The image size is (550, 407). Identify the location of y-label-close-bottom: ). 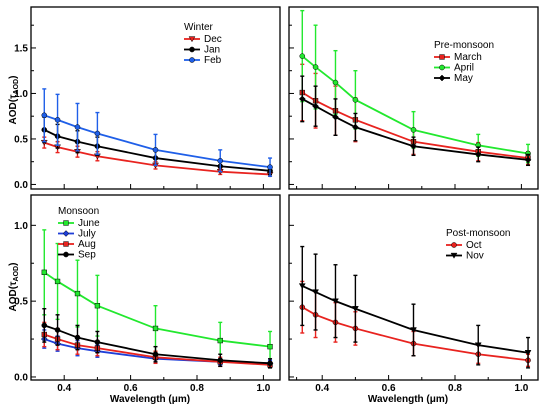
(13, 264).